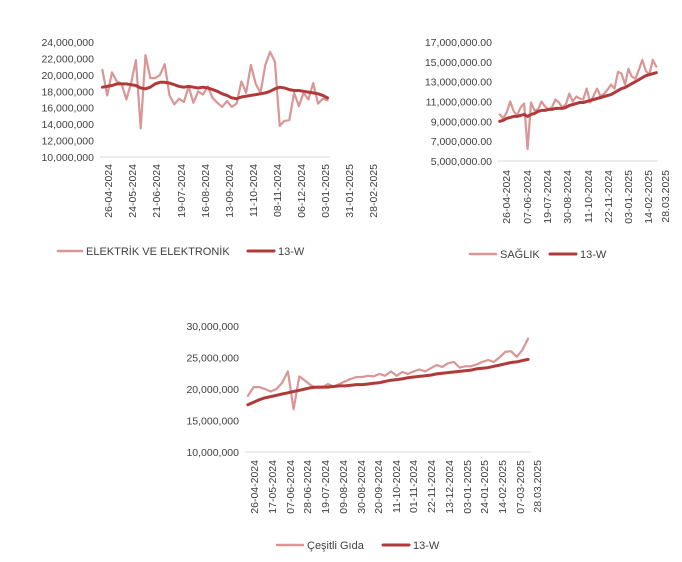  I want to click on x-tick-label: 24-01-2025, so click(485, 487).